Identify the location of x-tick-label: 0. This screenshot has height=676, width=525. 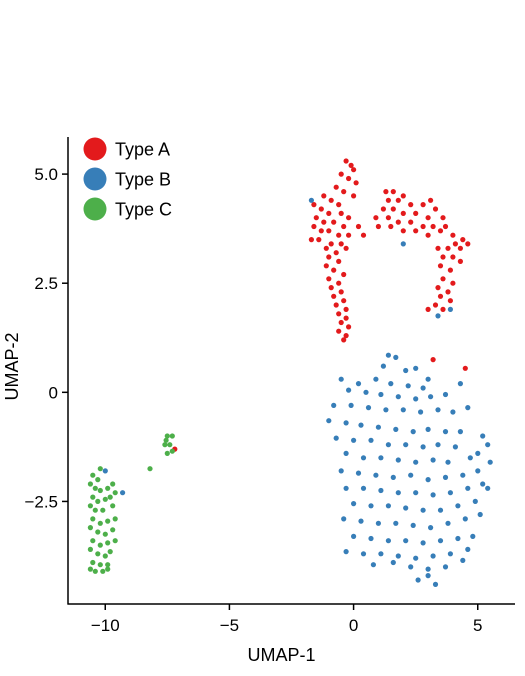
(353, 625).